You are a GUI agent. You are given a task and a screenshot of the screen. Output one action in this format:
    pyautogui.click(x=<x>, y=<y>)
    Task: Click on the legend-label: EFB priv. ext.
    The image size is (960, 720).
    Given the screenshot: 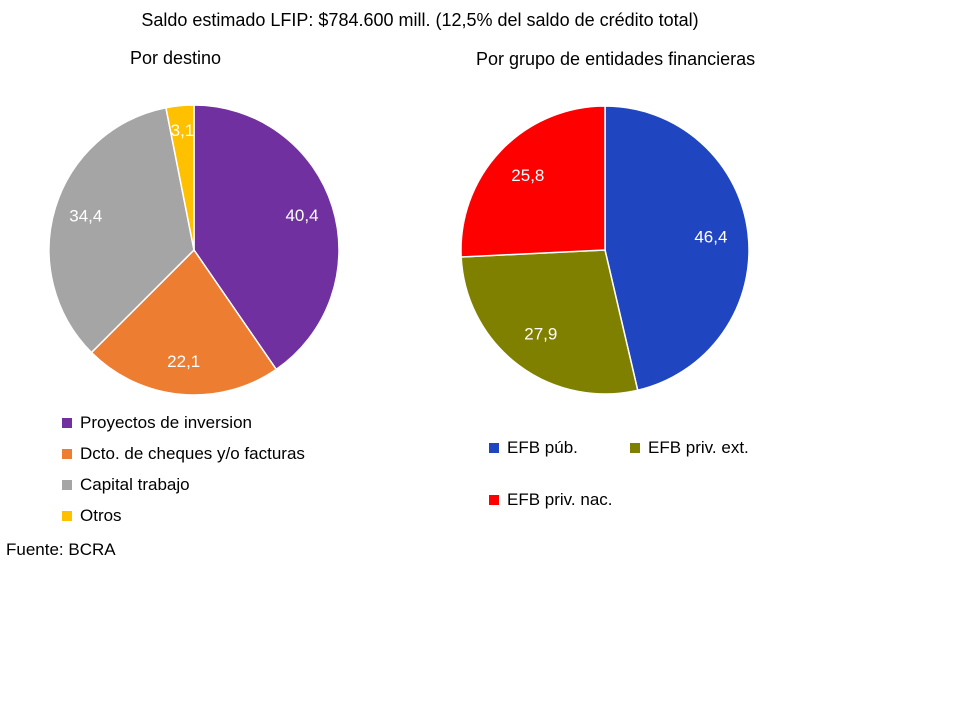 What is the action you would take?
    pyautogui.click(x=698, y=447)
    